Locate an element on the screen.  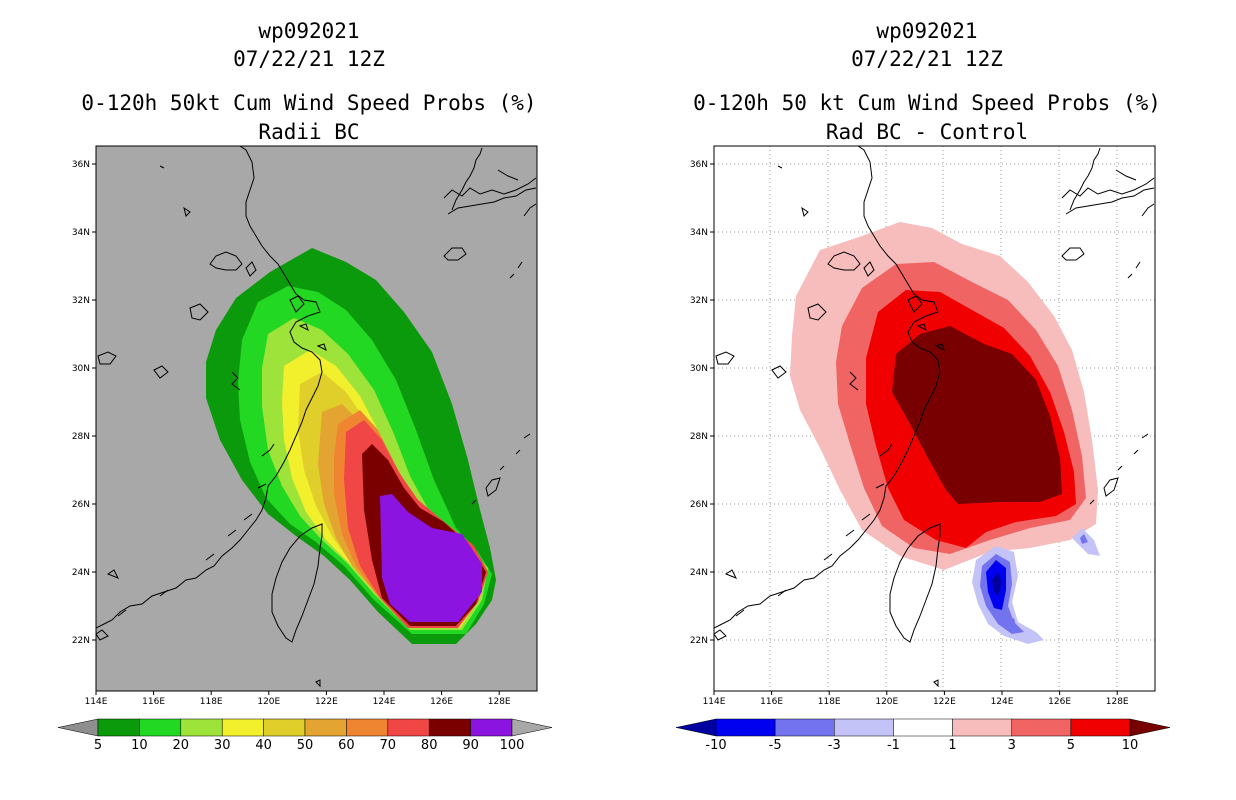
left-lat-label: 28N is located at coordinates (81, 437).